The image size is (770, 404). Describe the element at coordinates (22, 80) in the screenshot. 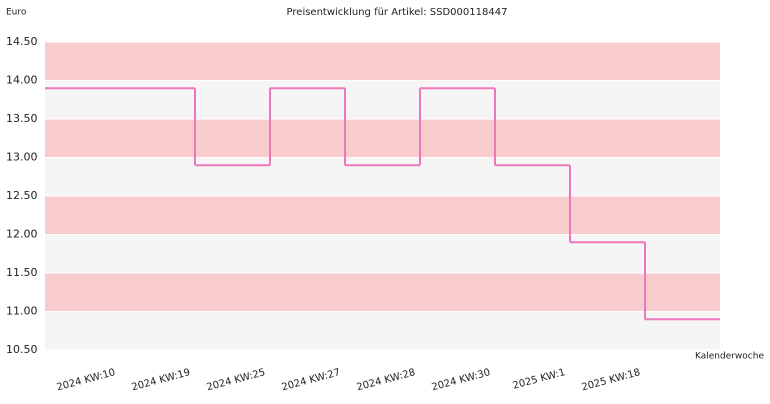

I see `y-tick-label: 14.00` at that location.